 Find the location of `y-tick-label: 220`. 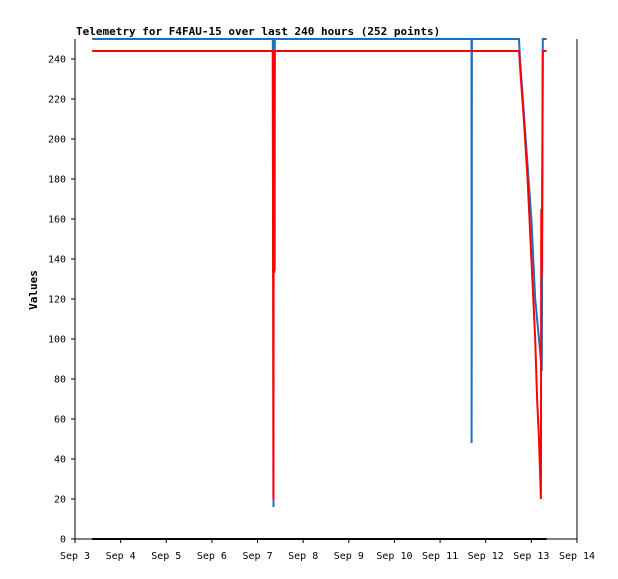

y-tick-label: 220 is located at coordinates (57, 100).